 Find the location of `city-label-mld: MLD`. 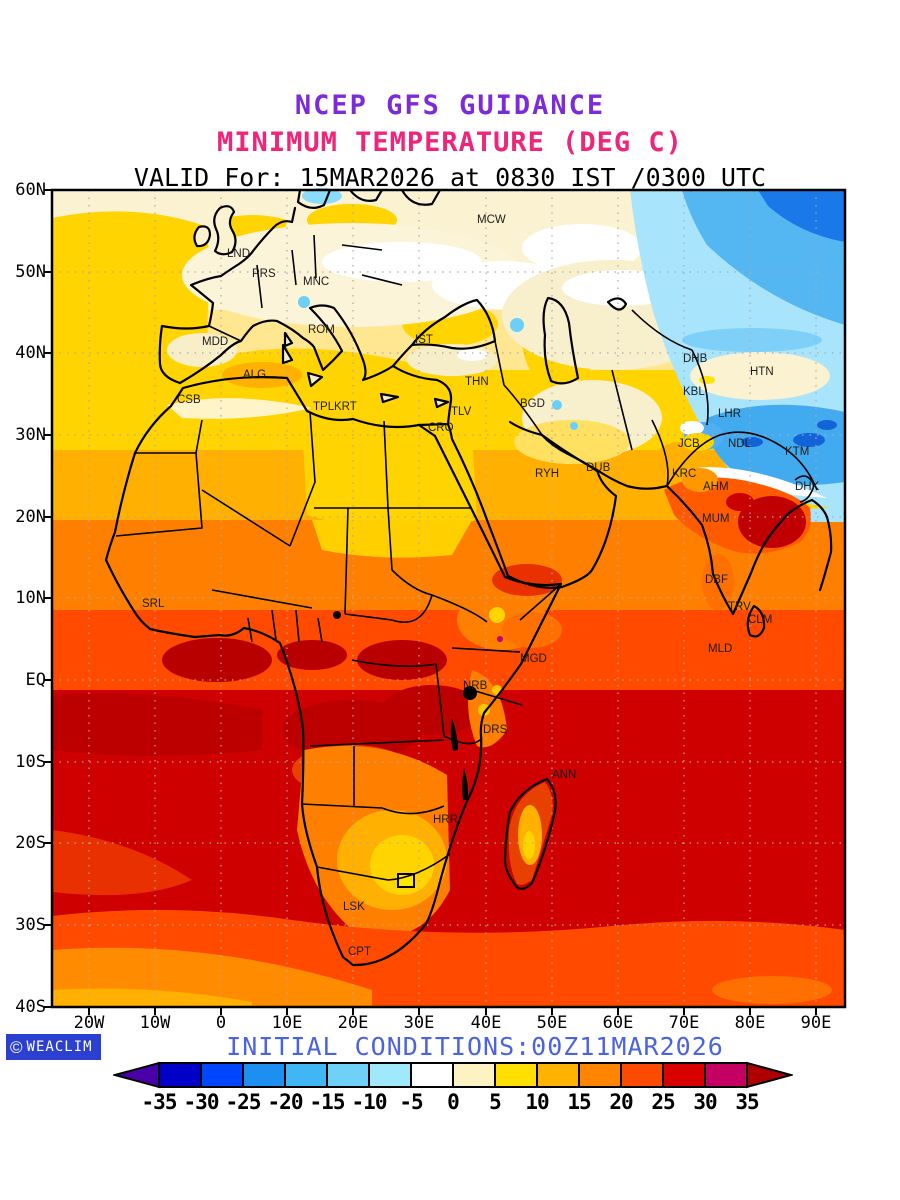

city-label-mld: MLD is located at coordinates (720, 649).